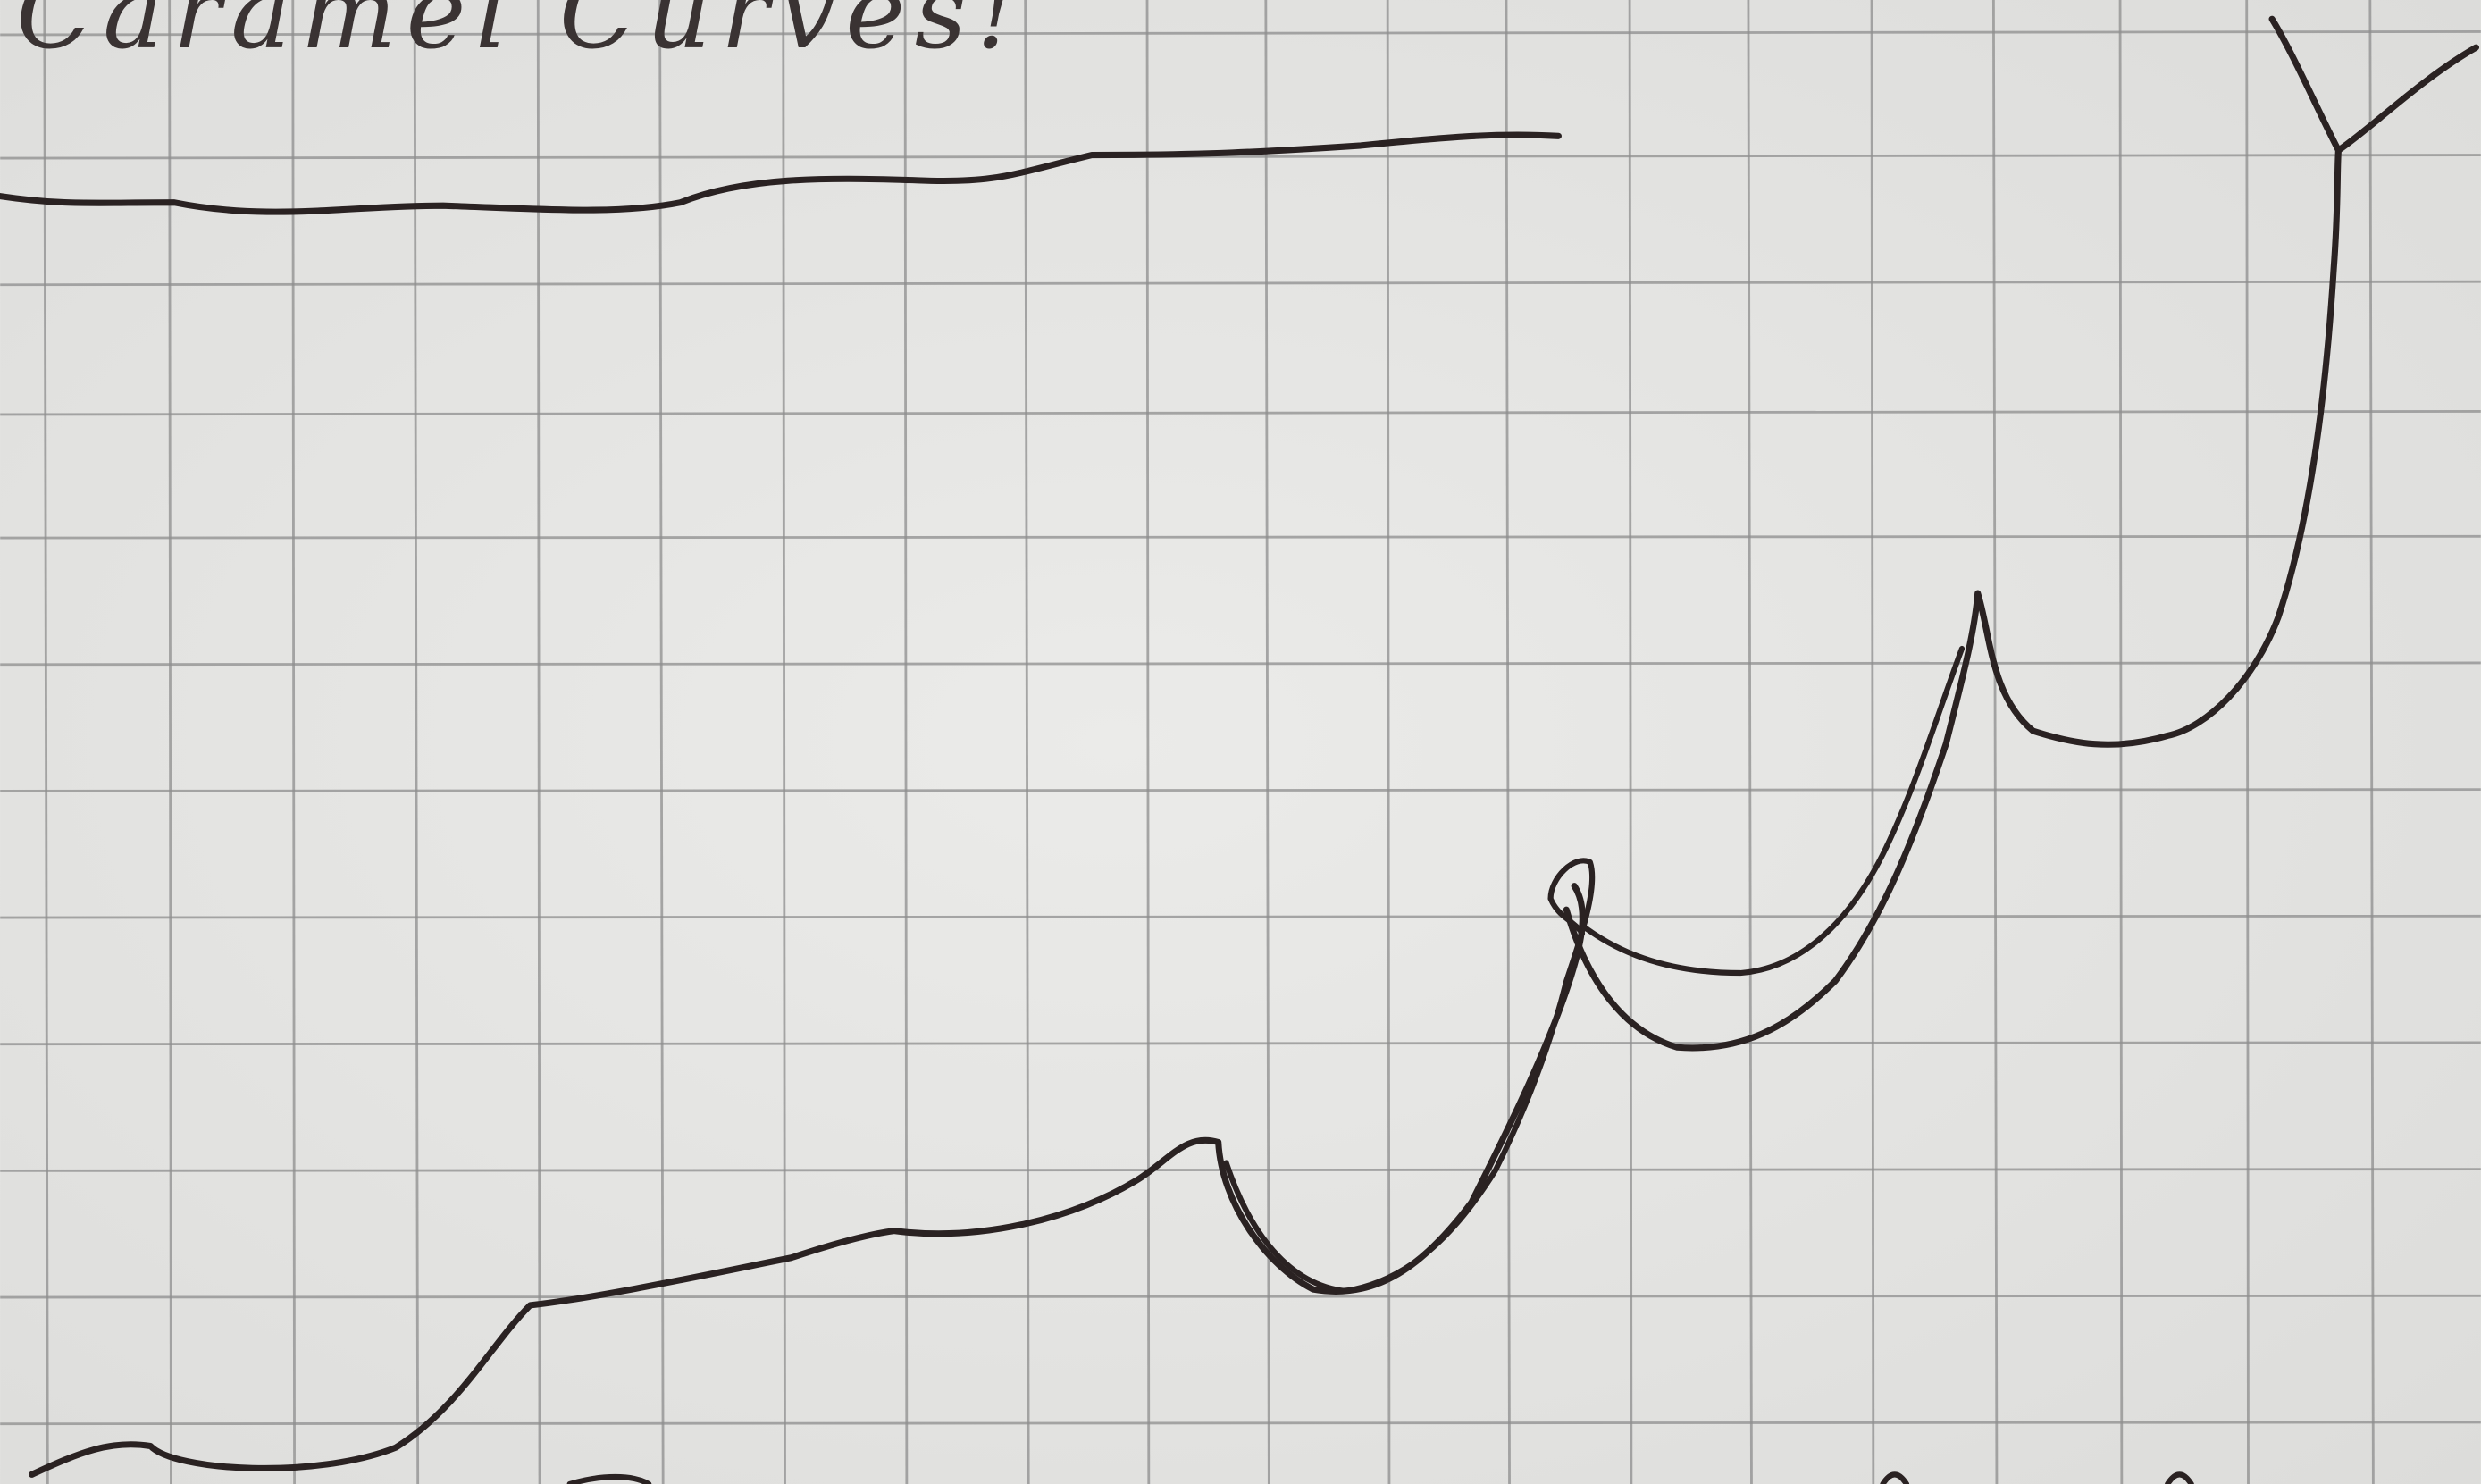  I want to click on heading: Caramel Curves!, so click(522, 36).